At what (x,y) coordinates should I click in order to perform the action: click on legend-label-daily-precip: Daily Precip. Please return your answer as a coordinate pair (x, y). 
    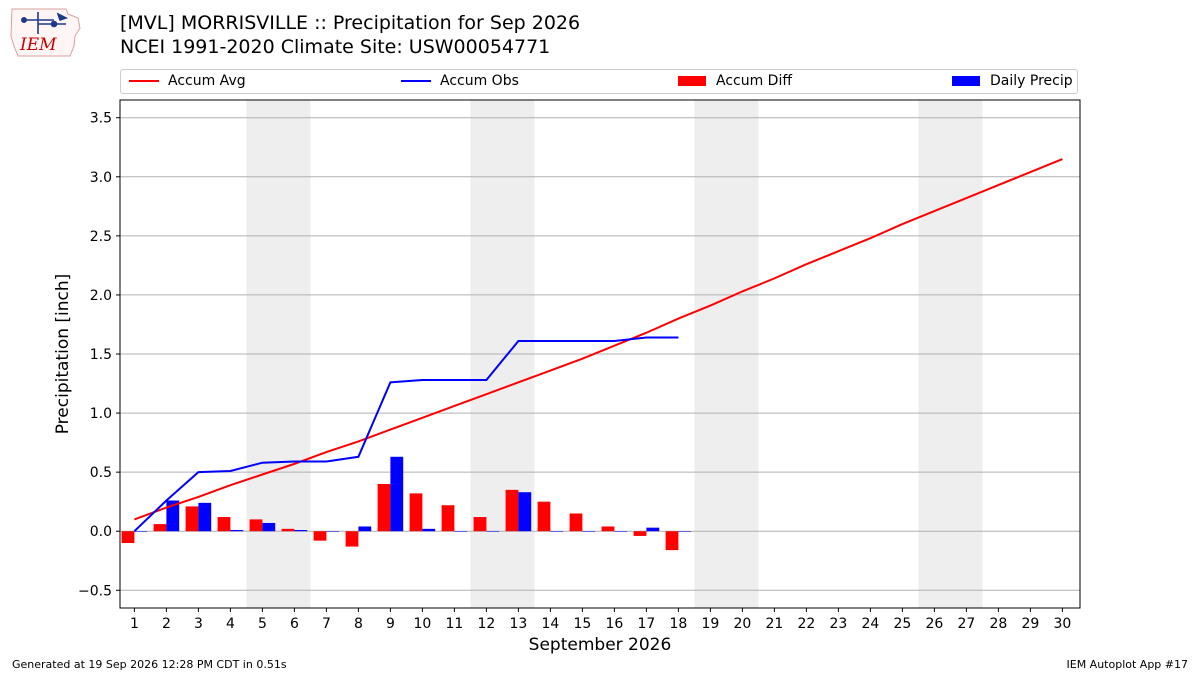
    Looking at the image, I should click on (1031, 81).